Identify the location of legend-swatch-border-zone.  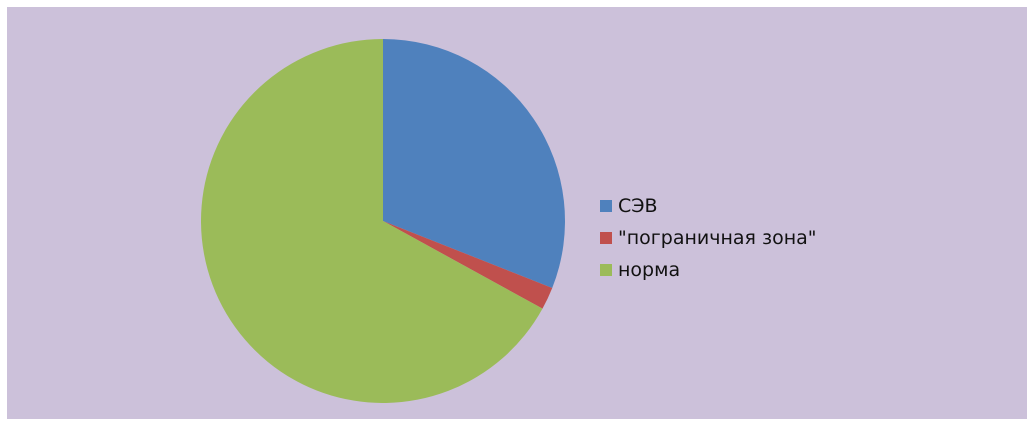
(606, 238).